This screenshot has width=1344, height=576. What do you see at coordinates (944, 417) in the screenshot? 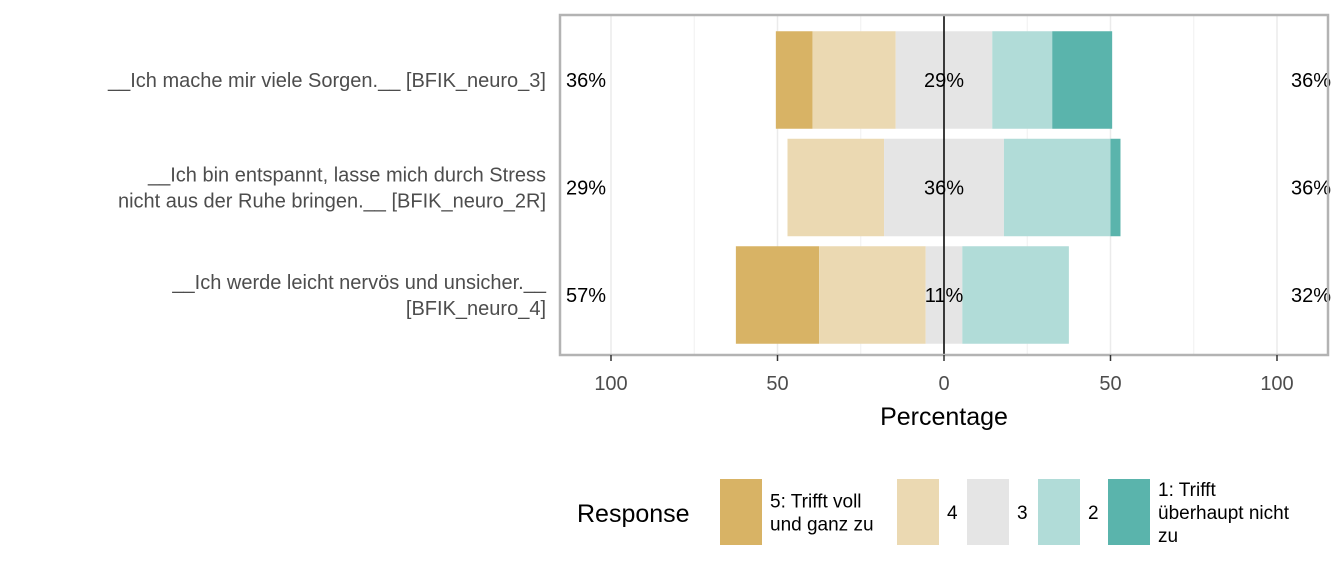
I see `x-axis-title: Percentage` at bounding box center [944, 417].